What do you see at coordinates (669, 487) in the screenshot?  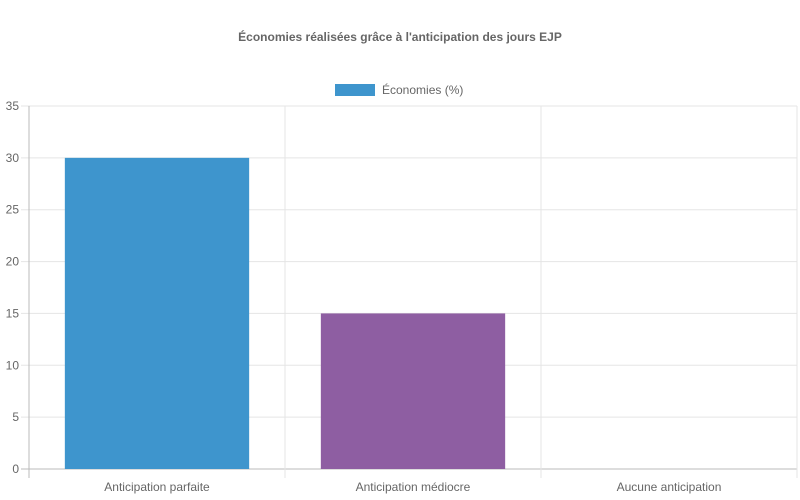 I see `x-tick-label: Aucune anticipation` at bounding box center [669, 487].